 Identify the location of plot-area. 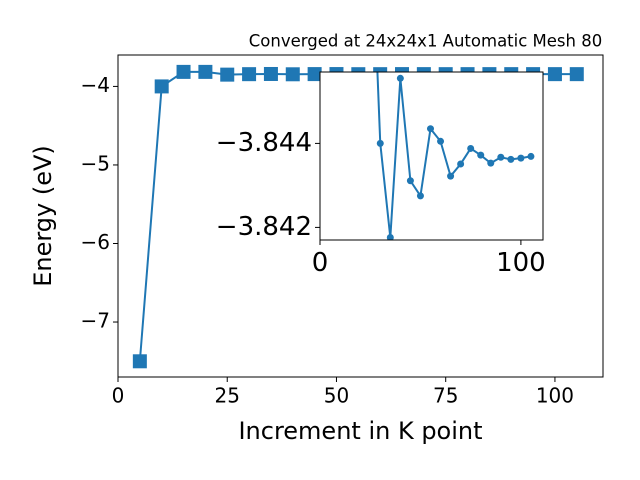
(431, 156).